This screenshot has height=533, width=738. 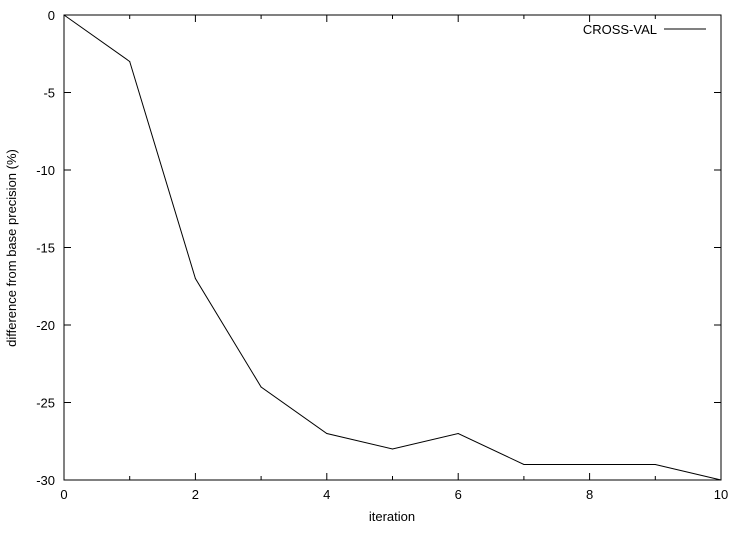 I want to click on x-tick-label: 2, so click(x=195, y=494).